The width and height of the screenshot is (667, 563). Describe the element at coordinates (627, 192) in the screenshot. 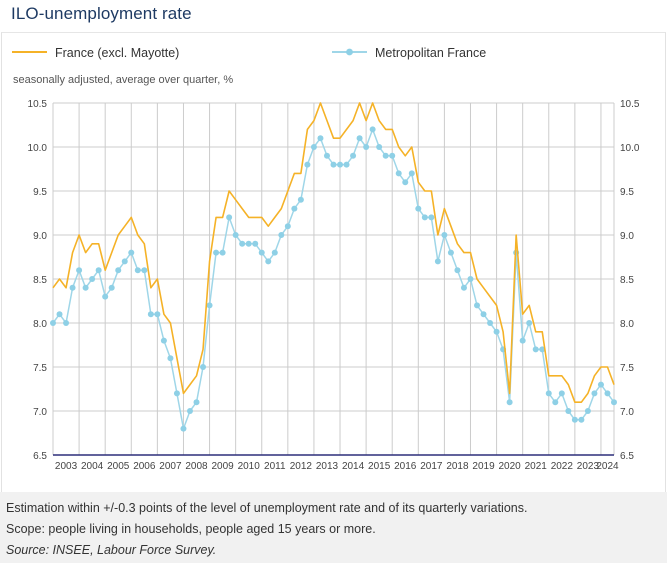

I see `y-tick-label-right: 9.5` at that location.